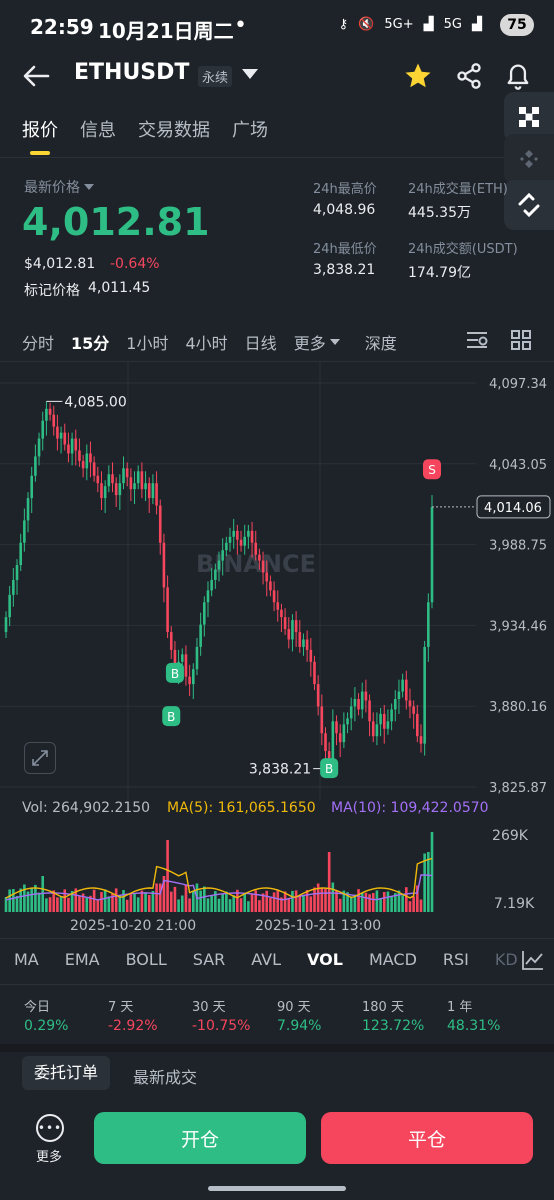  Describe the element at coordinates (345, 249) in the screenshot. I see `low-24h-label: 24h最低价` at that location.